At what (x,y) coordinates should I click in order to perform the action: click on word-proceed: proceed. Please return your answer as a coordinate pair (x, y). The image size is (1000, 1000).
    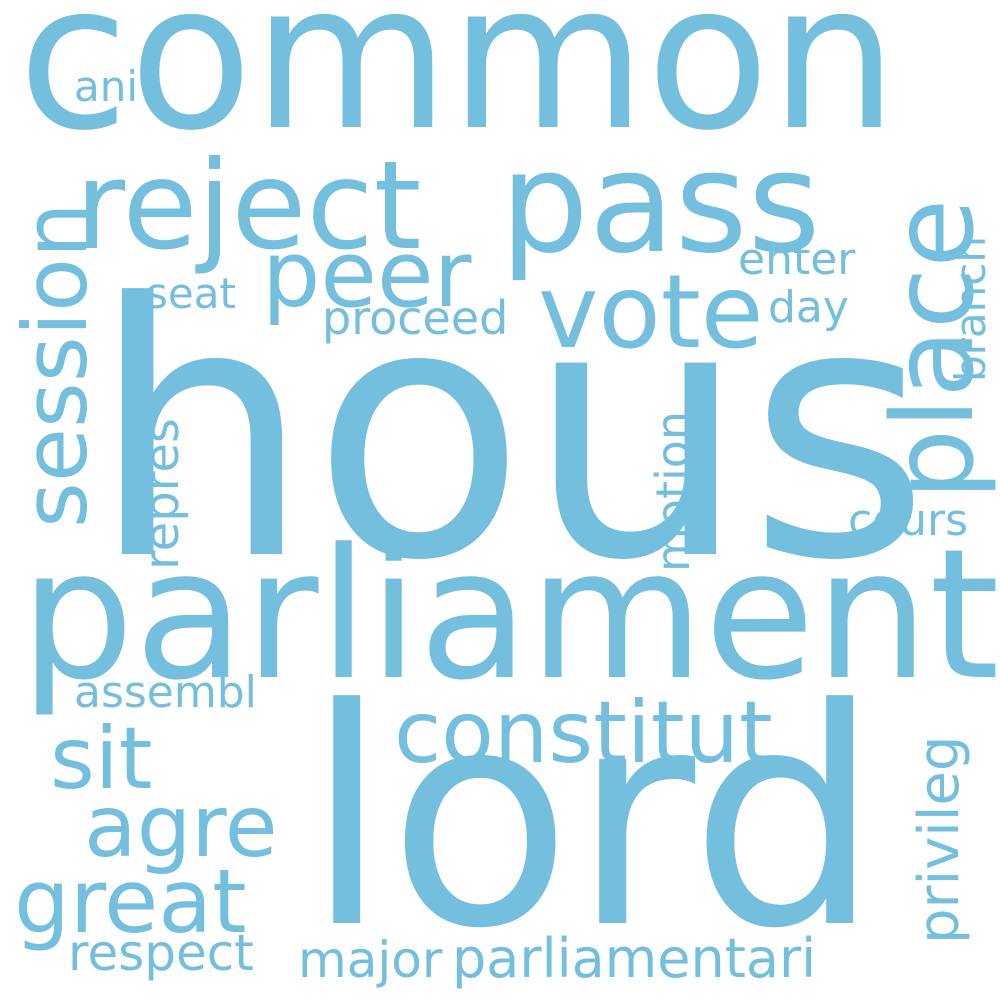
    Looking at the image, I should click on (415, 318).